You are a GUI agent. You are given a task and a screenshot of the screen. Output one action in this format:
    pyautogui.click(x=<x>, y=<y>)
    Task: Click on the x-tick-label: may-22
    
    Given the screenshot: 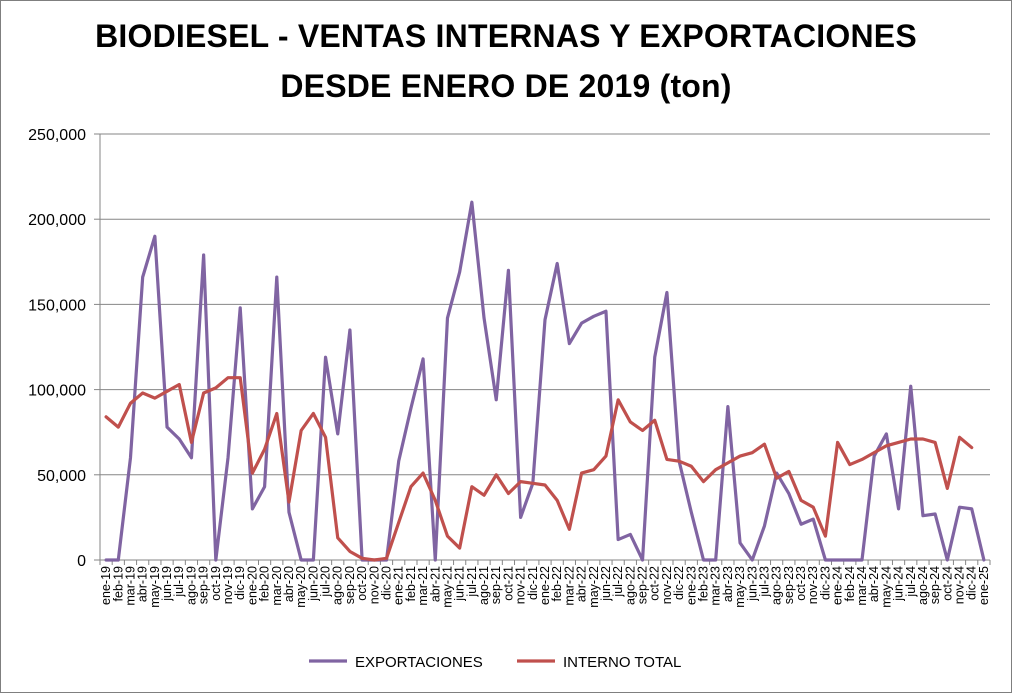 What is the action you would take?
    pyautogui.click(x=594, y=587)
    